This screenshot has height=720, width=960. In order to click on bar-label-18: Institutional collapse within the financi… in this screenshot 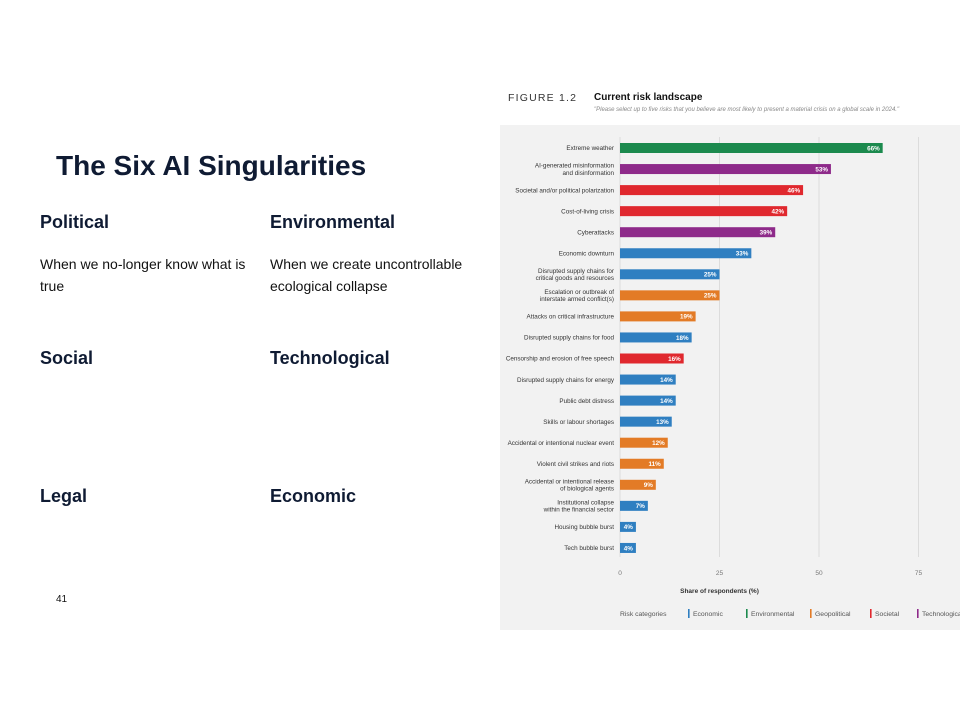, I will do `click(579, 506)`.